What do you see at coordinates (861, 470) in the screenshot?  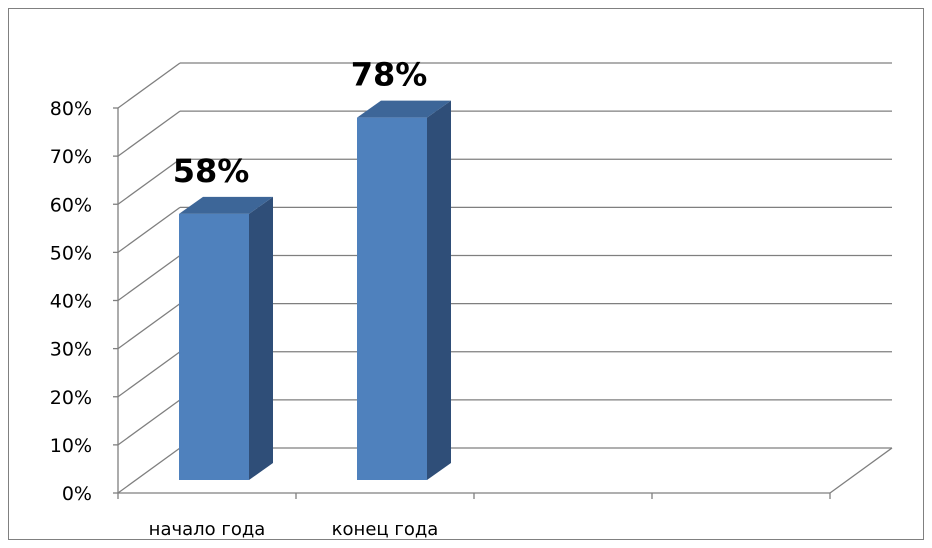 I see `floor-right-edge` at bounding box center [861, 470].